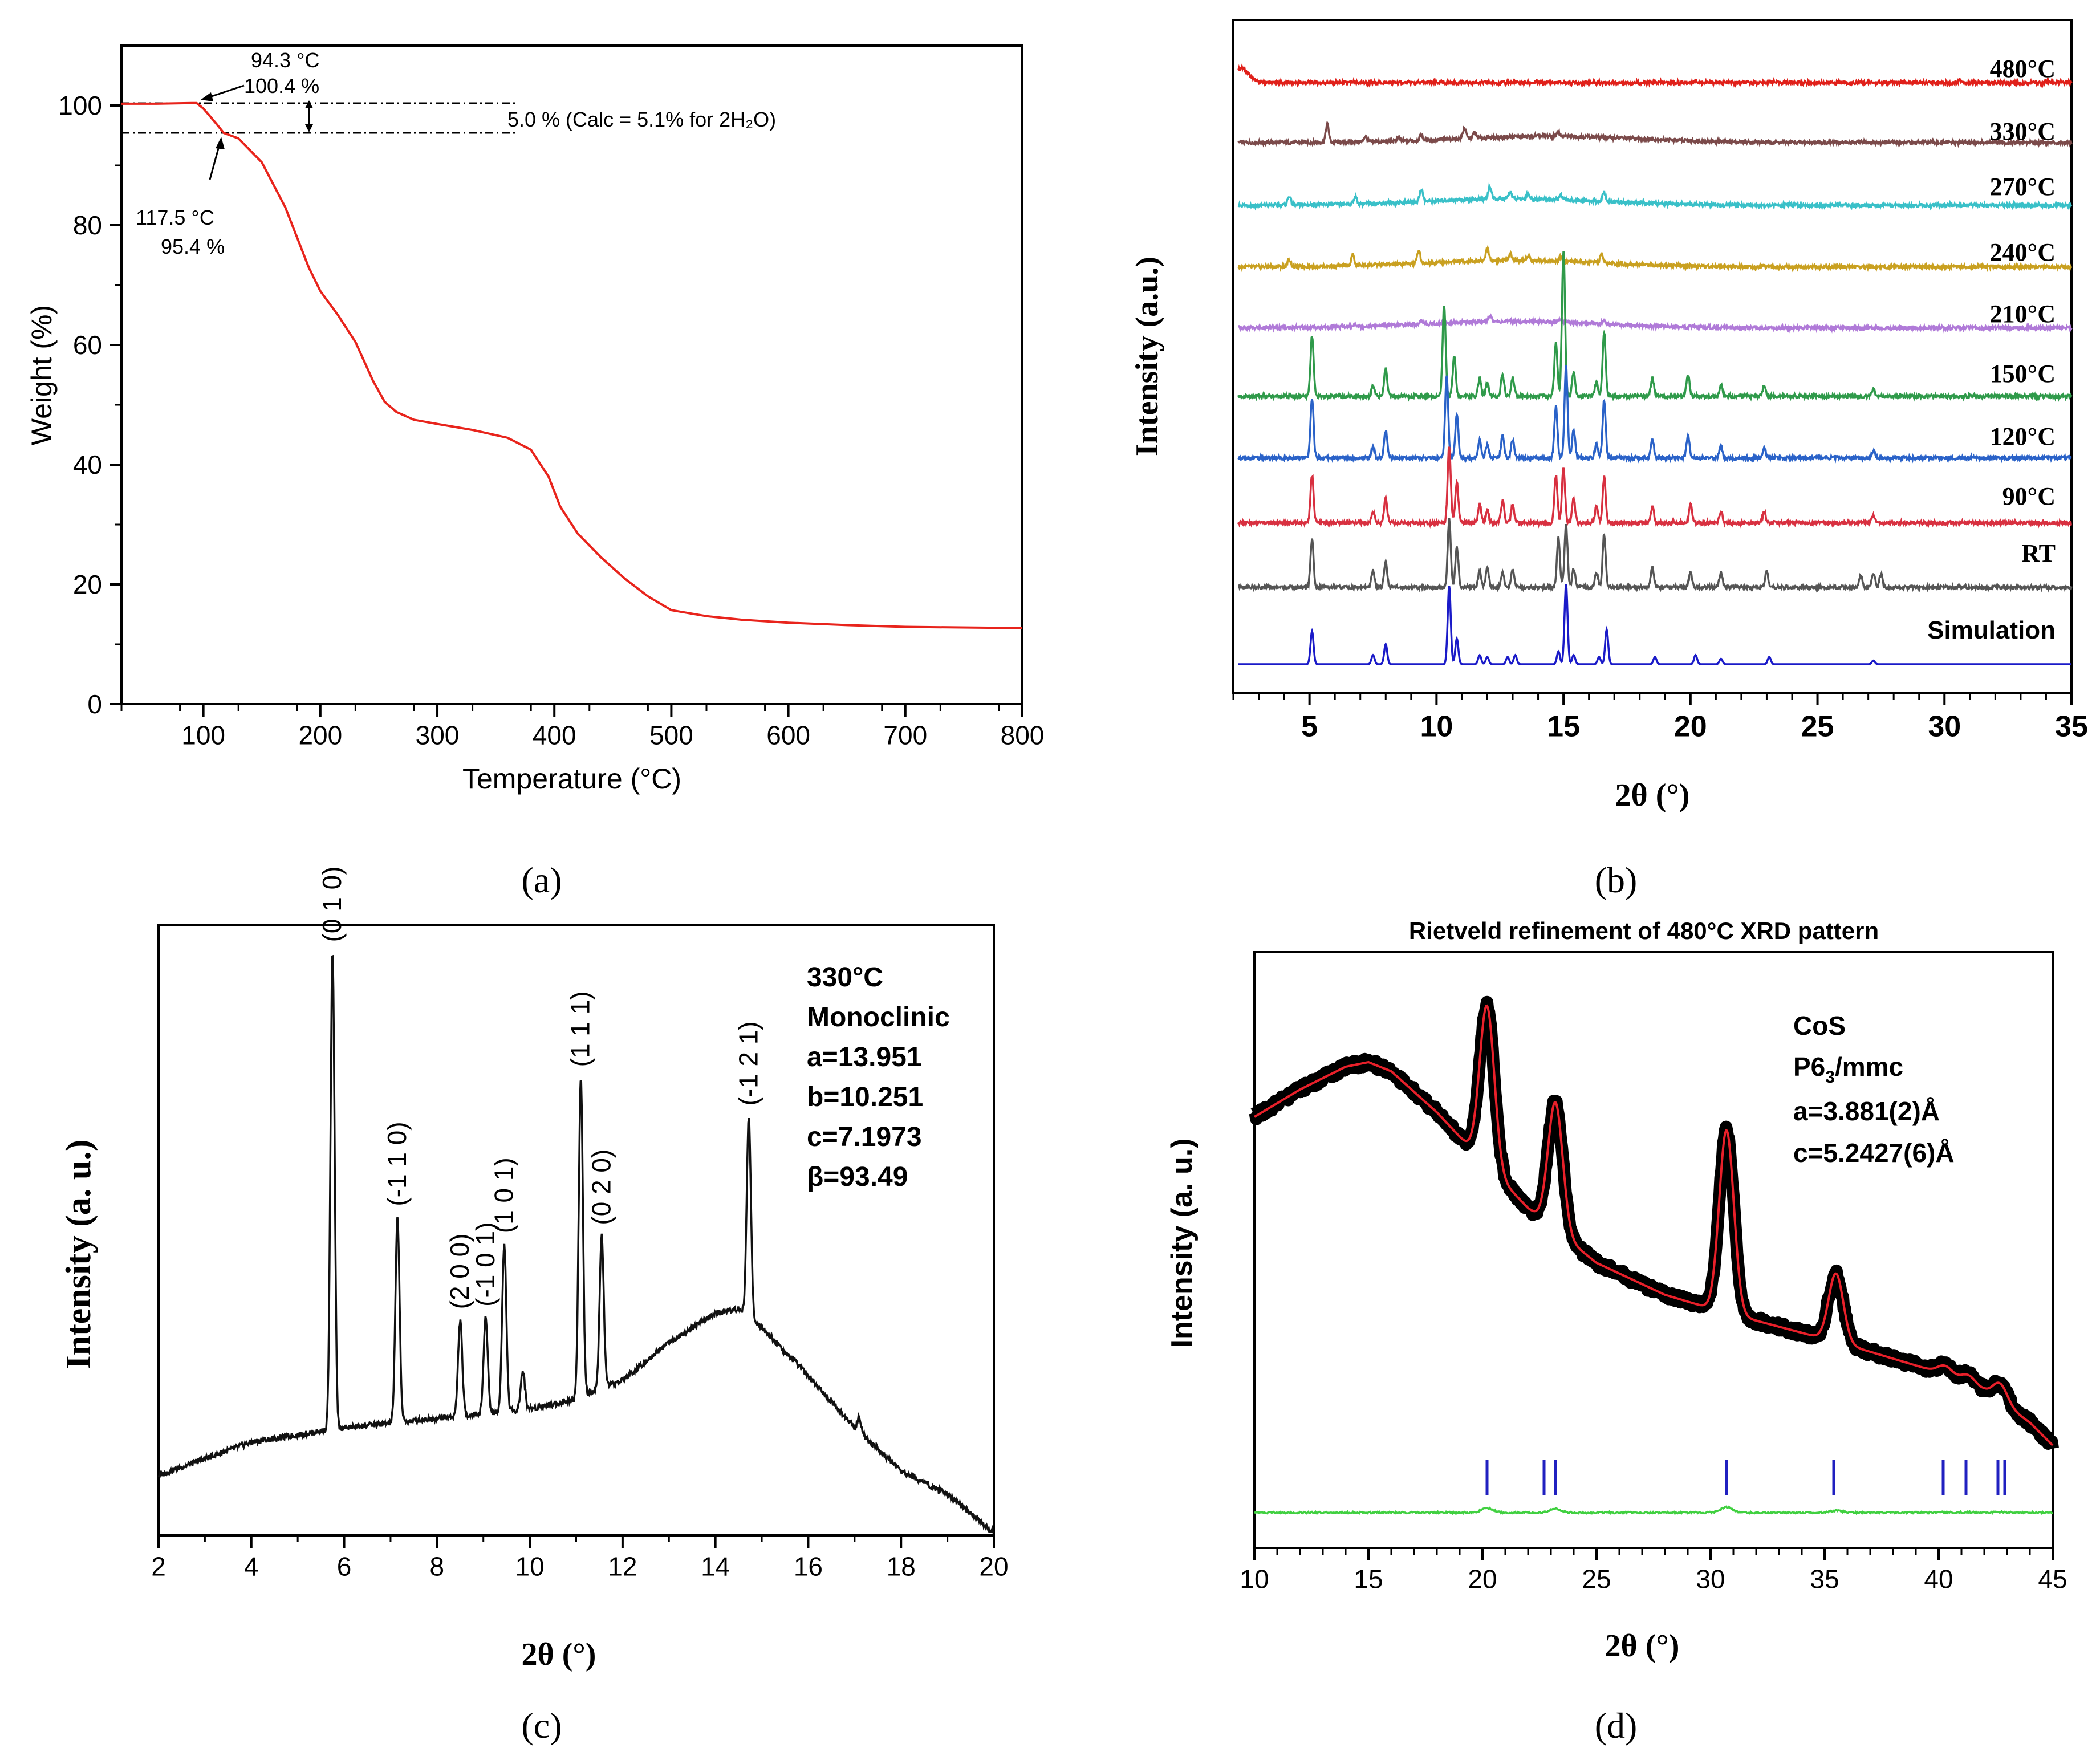 The width and height of the screenshot is (2100, 1760). What do you see at coordinates (541, 880) in the screenshot?
I see `panel-a-label: (a)` at bounding box center [541, 880].